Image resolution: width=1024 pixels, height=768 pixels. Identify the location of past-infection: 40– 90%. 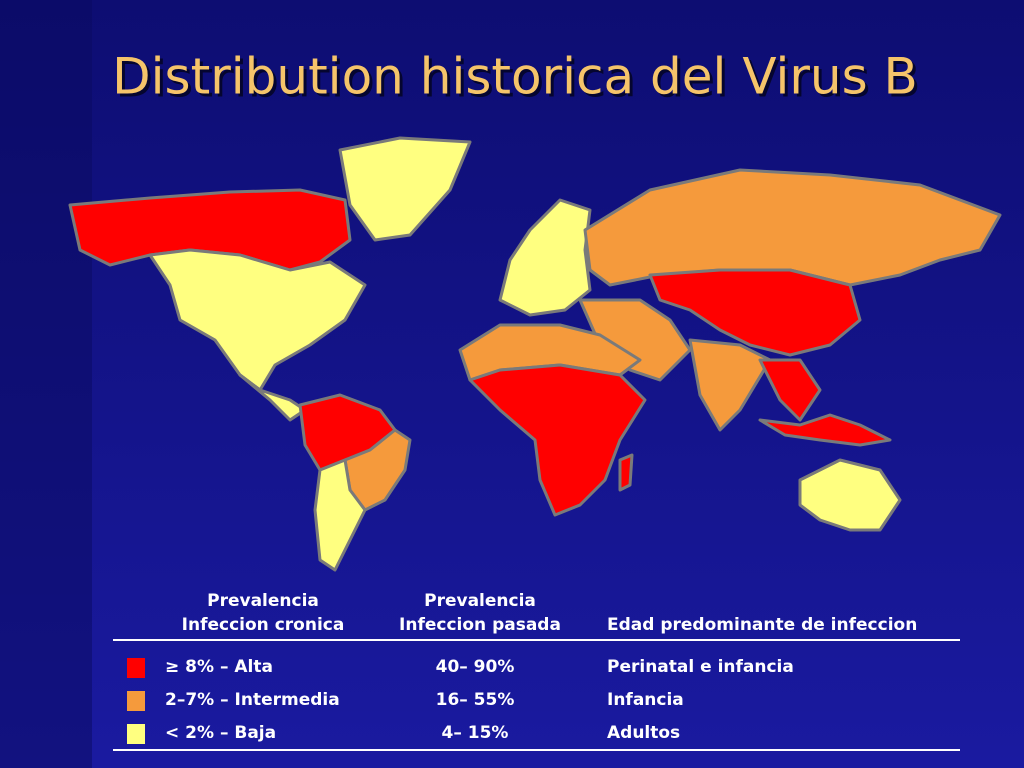
(475, 667).